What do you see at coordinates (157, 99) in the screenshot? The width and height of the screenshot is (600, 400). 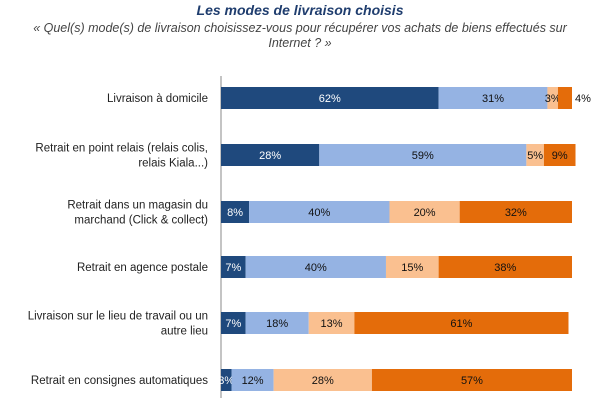 I see `category-label: Livraison à domicile` at bounding box center [157, 99].